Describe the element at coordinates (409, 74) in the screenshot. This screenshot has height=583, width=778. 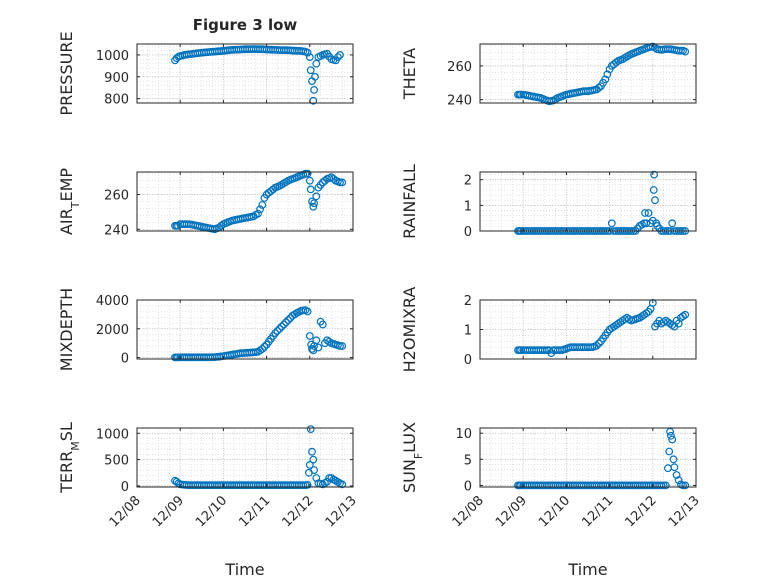
I see `y-axis-label: THETA` at that location.